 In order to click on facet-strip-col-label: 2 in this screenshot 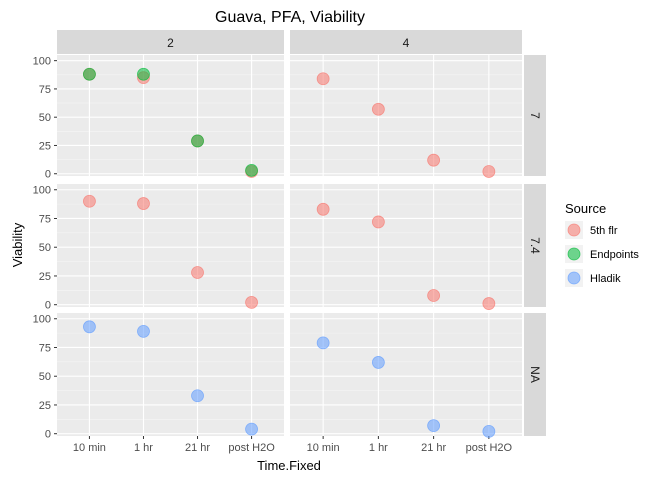, I will do `click(170, 43)`.